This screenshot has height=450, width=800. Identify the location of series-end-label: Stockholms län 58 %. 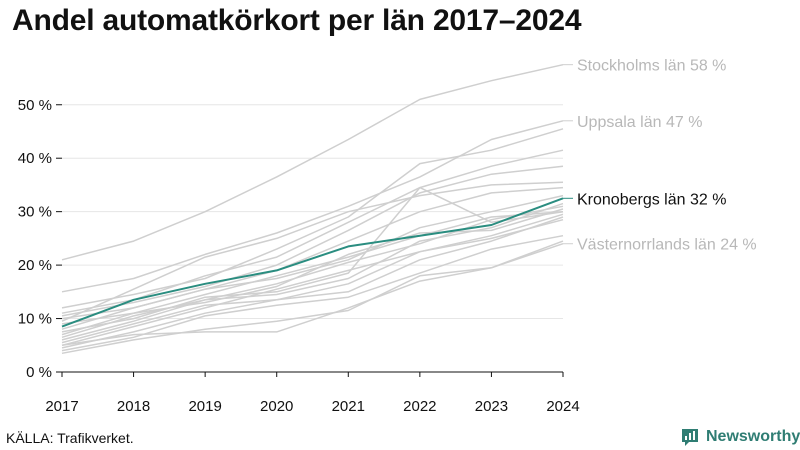
(651, 66).